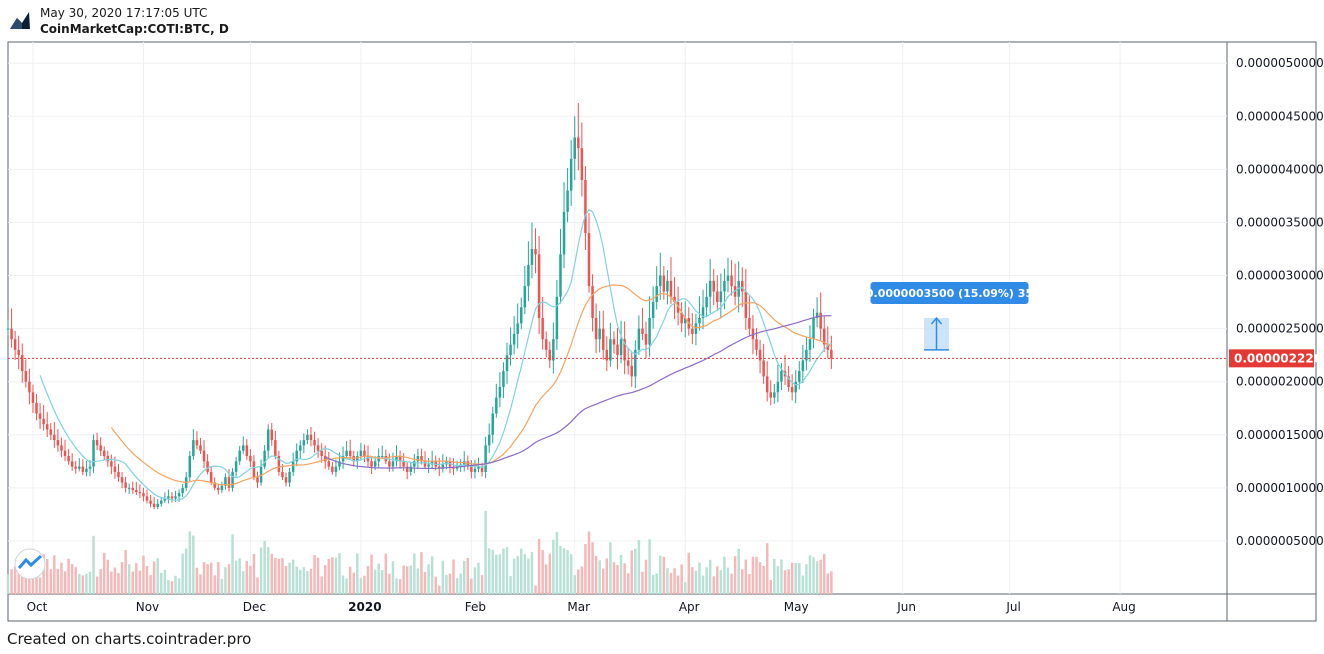  I want to click on x-tick-label: Feb, so click(475, 607).